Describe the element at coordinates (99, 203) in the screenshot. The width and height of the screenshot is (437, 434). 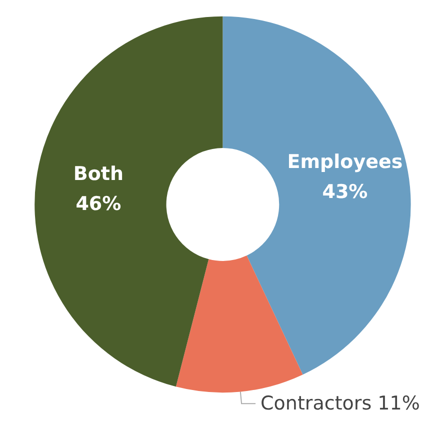
I see `data-label: 46%` at that location.